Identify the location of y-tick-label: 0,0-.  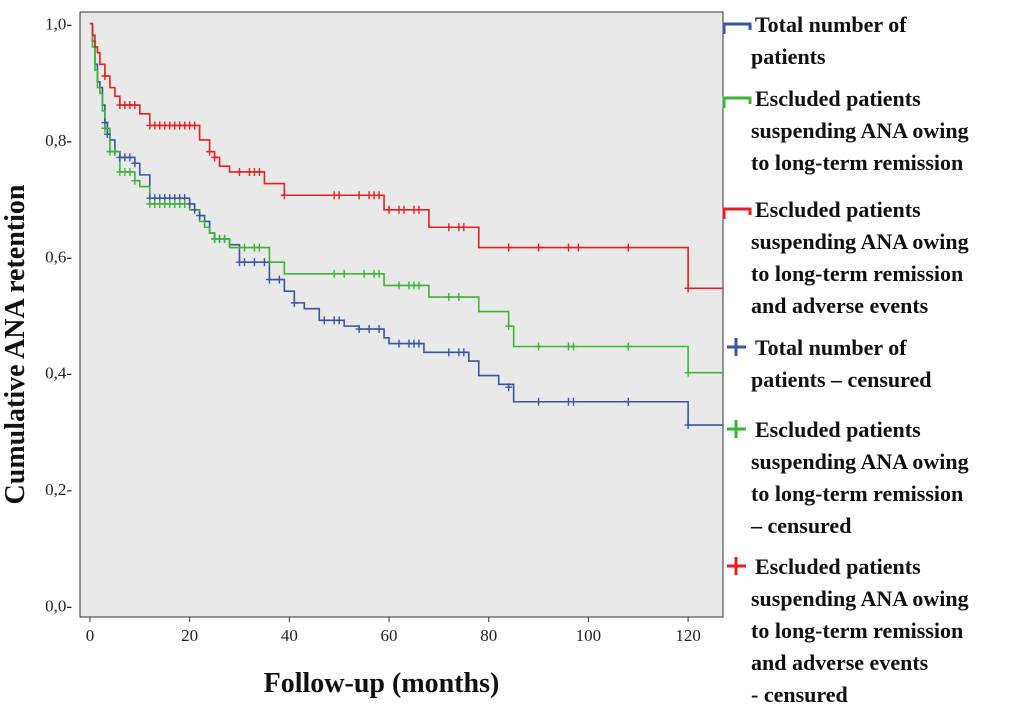
(58, 605).